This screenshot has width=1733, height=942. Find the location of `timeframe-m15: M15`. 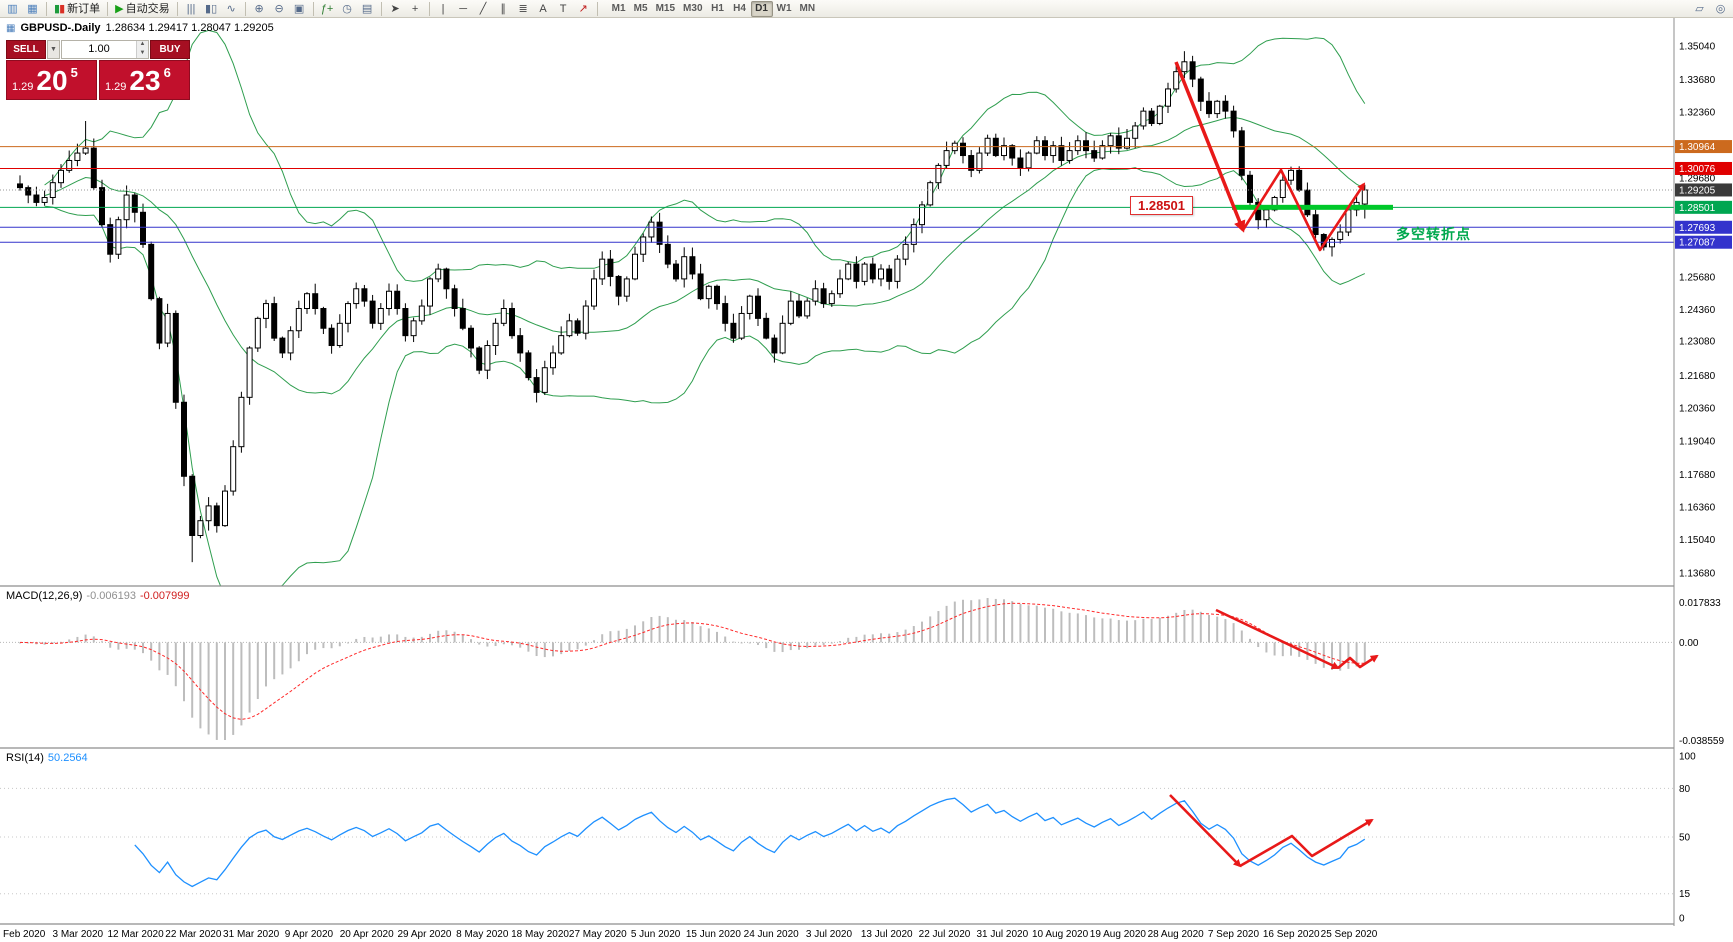

timeframe-m15: M15 is located at coordinates (665, 8).